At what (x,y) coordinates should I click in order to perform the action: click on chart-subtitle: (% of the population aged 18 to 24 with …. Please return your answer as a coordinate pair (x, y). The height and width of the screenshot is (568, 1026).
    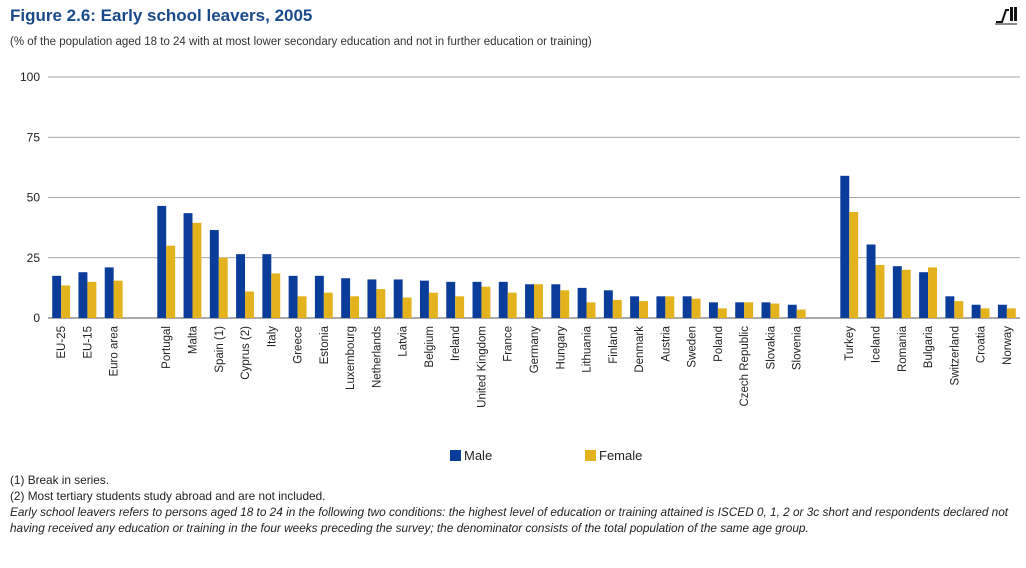
    Looking at the image, I should click on (301, 42).